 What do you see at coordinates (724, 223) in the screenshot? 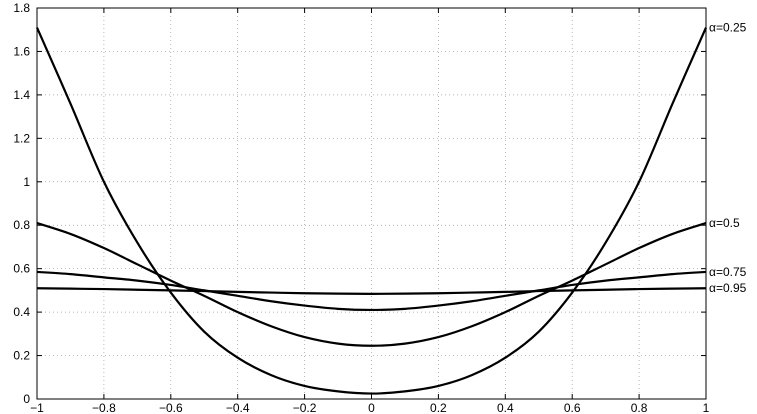
I see `series-label-1: α=0.5` at bounding box center [724, 223].